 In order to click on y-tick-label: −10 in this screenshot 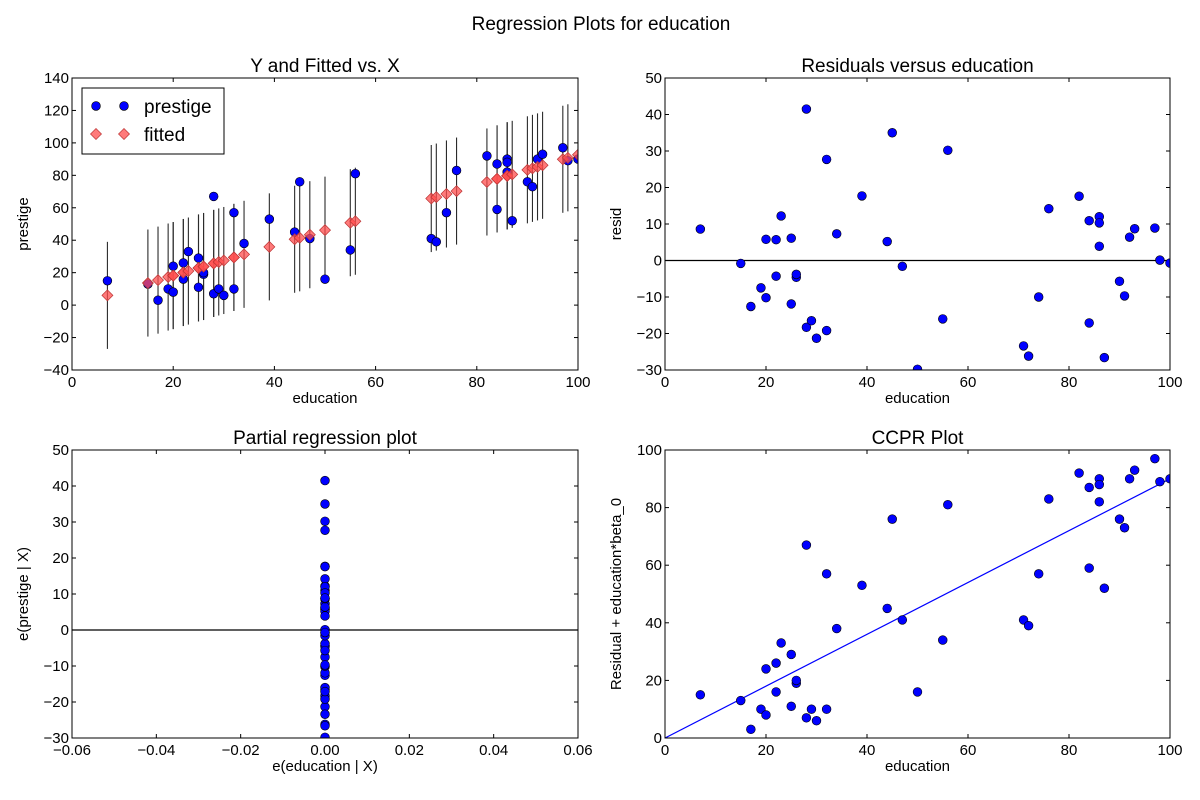, I will do `click(56, 666)`.